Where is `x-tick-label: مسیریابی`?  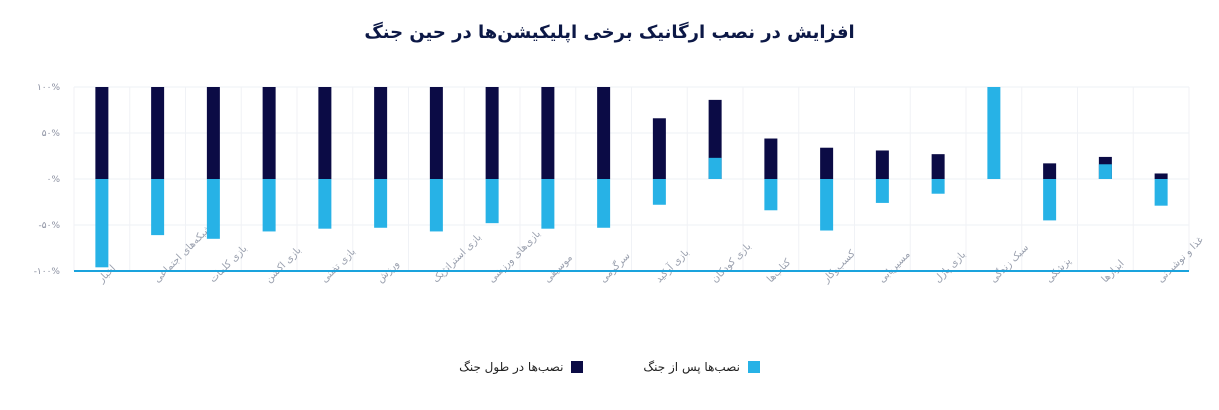
x-tick-label: مسیریابی is located at coordinates (895, 267).